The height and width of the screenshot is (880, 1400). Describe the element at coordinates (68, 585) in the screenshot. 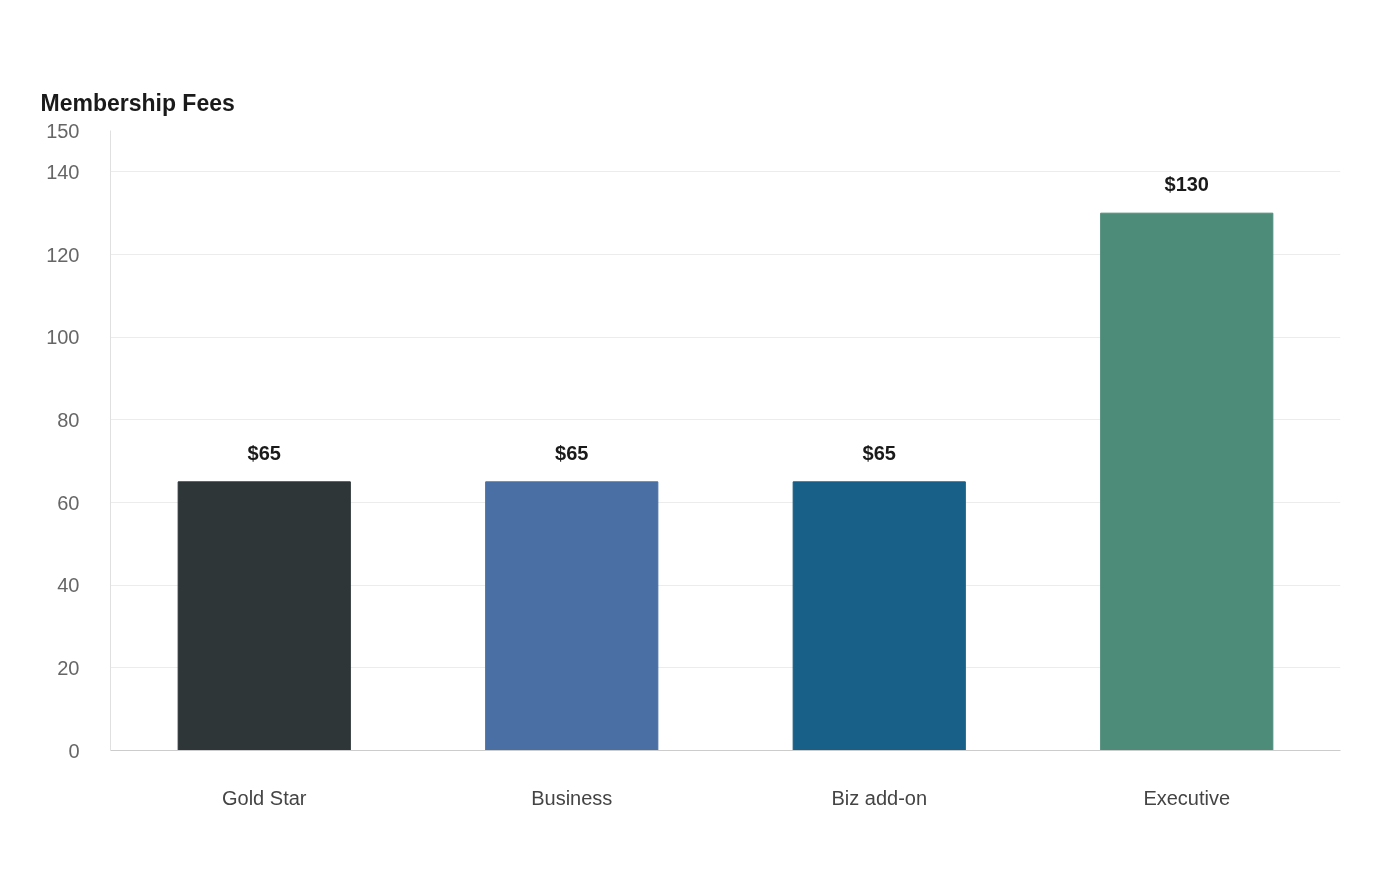

I see `y-tick-label: 40` at that location.